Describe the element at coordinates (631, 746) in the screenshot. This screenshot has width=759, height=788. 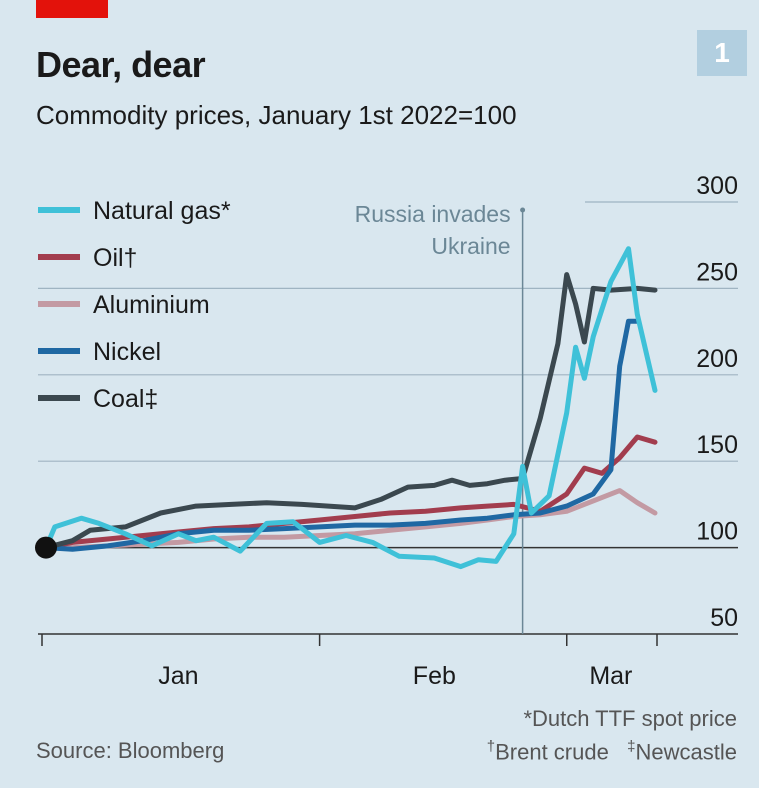
I see `double-dagger-mark: ‡` at that location.